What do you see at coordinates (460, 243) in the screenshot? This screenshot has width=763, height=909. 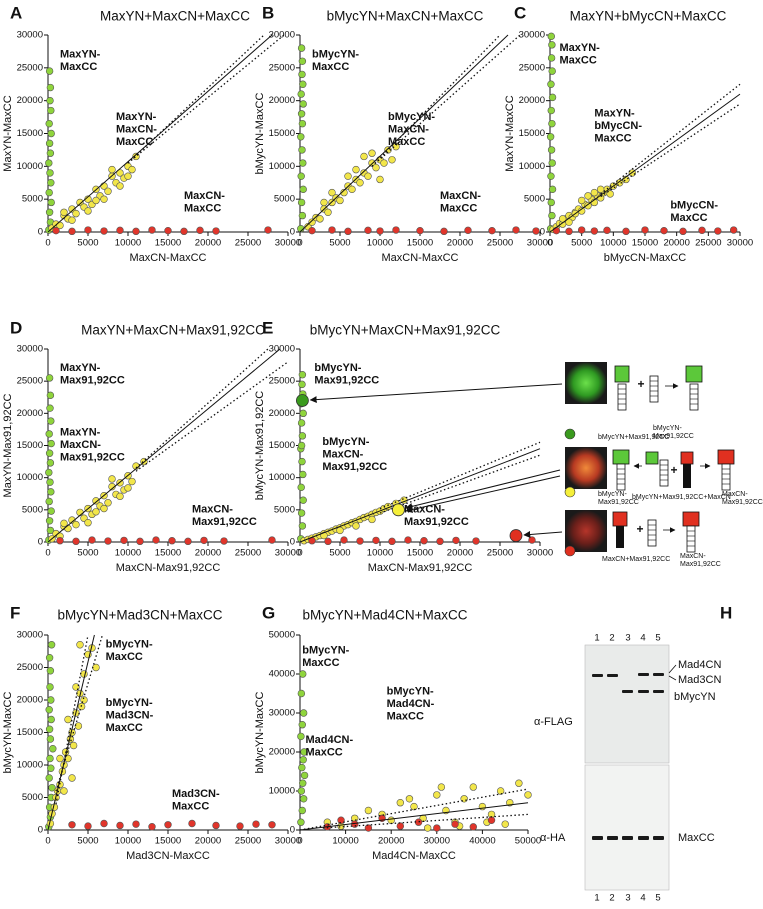 I see `x-tick-label: 20000` at bounding box center [460, 243].